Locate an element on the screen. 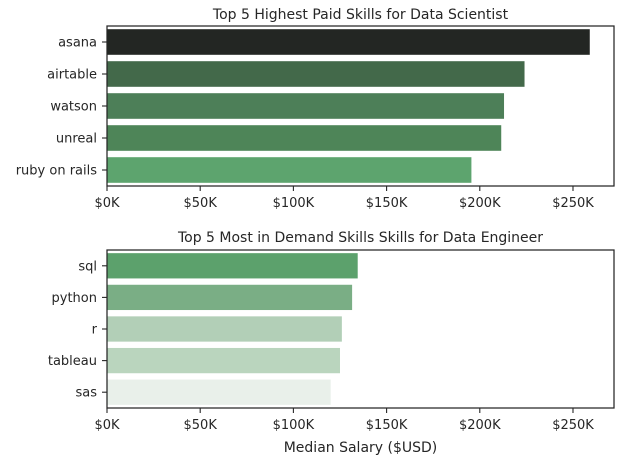  y-tick-label: unreal is located at coordinates (76, 139).